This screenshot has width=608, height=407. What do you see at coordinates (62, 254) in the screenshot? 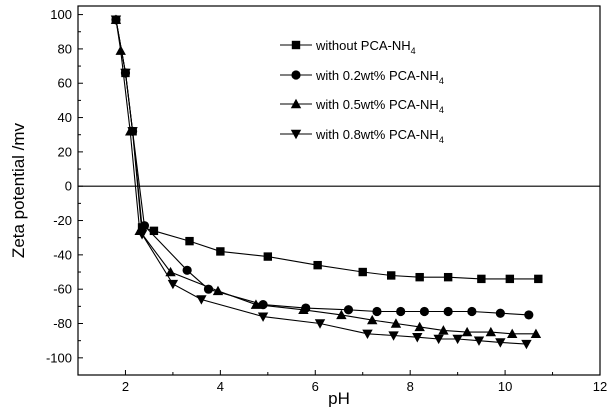
I see `y-tick-label: -40` at bounding box center [62, 254].